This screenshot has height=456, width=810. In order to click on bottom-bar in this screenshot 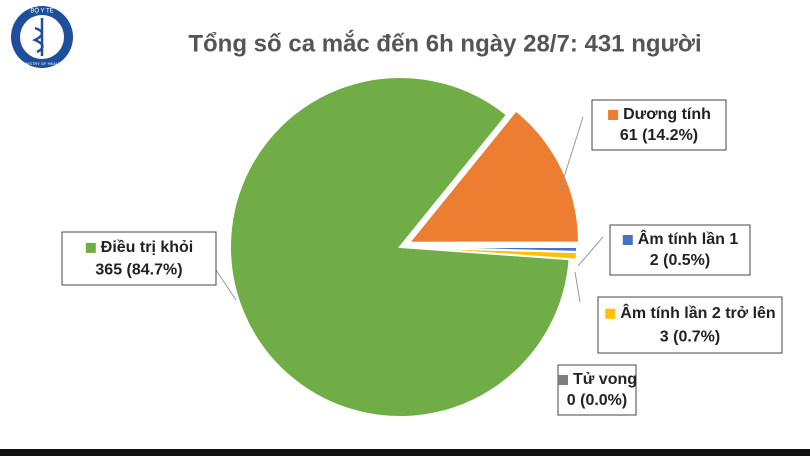, I will do `click(405, 452)`.